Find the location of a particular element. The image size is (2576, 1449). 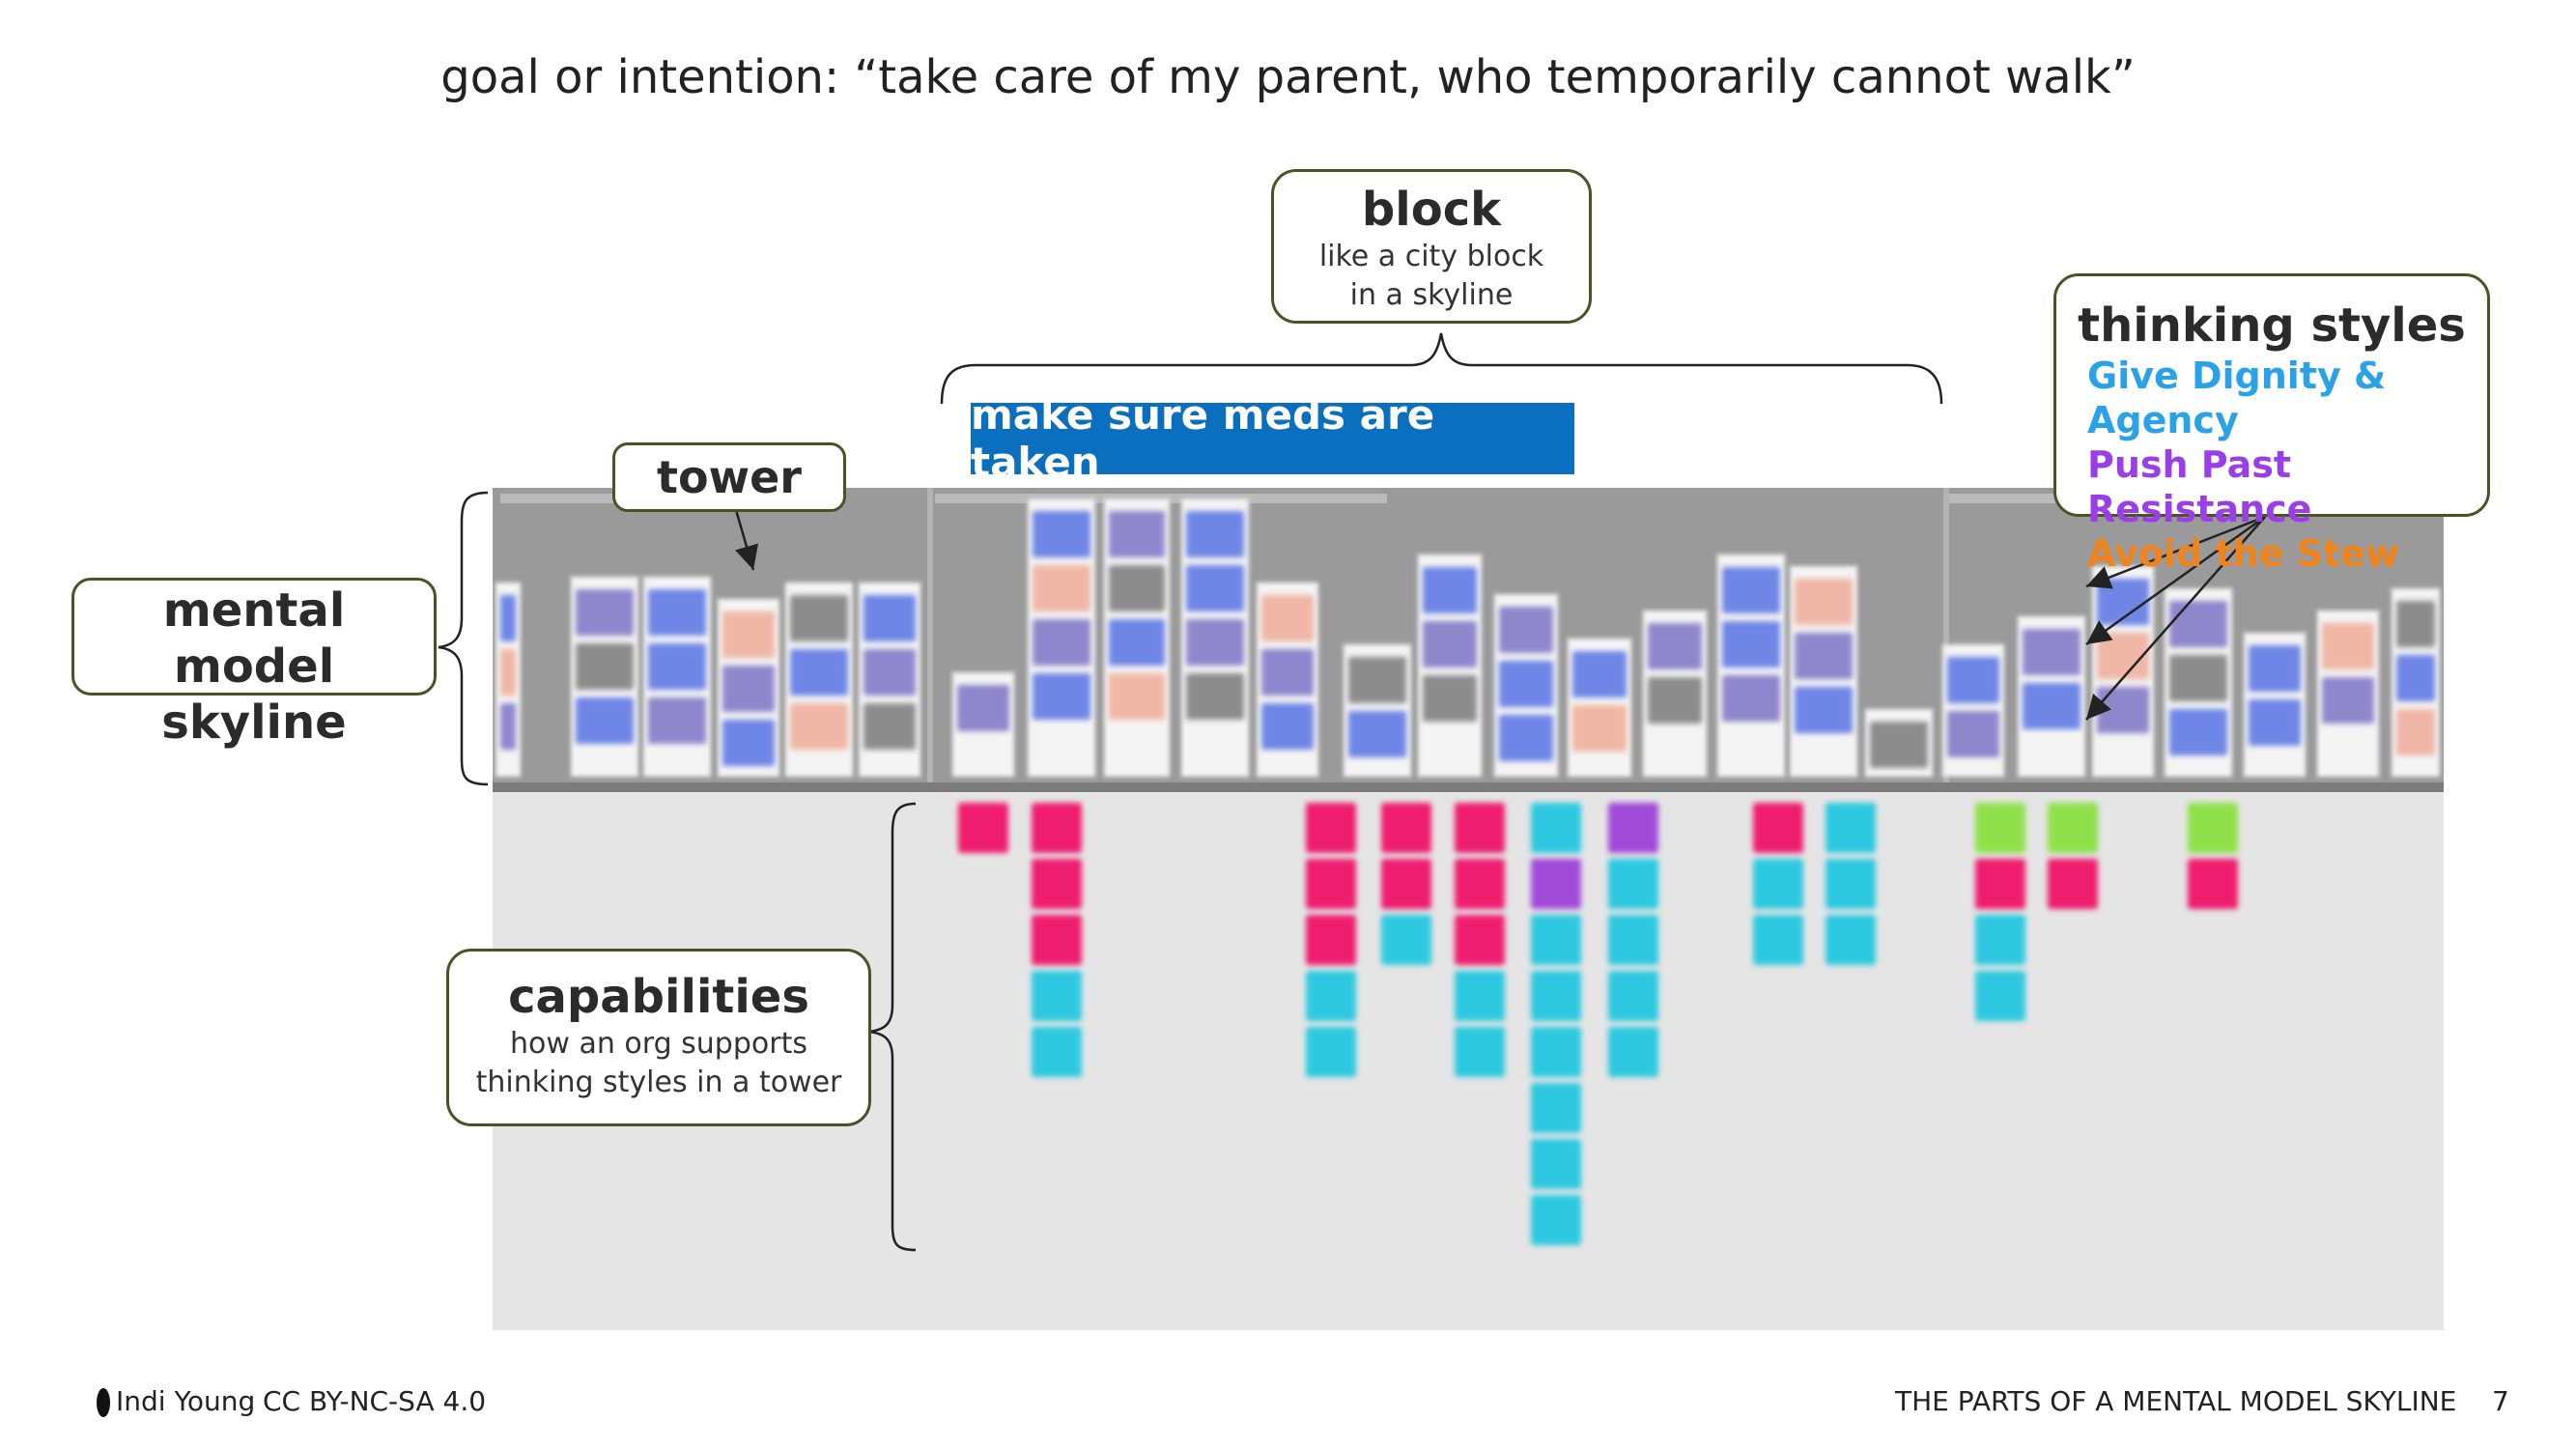

tower-arrow is located at coordinates (746, 540).